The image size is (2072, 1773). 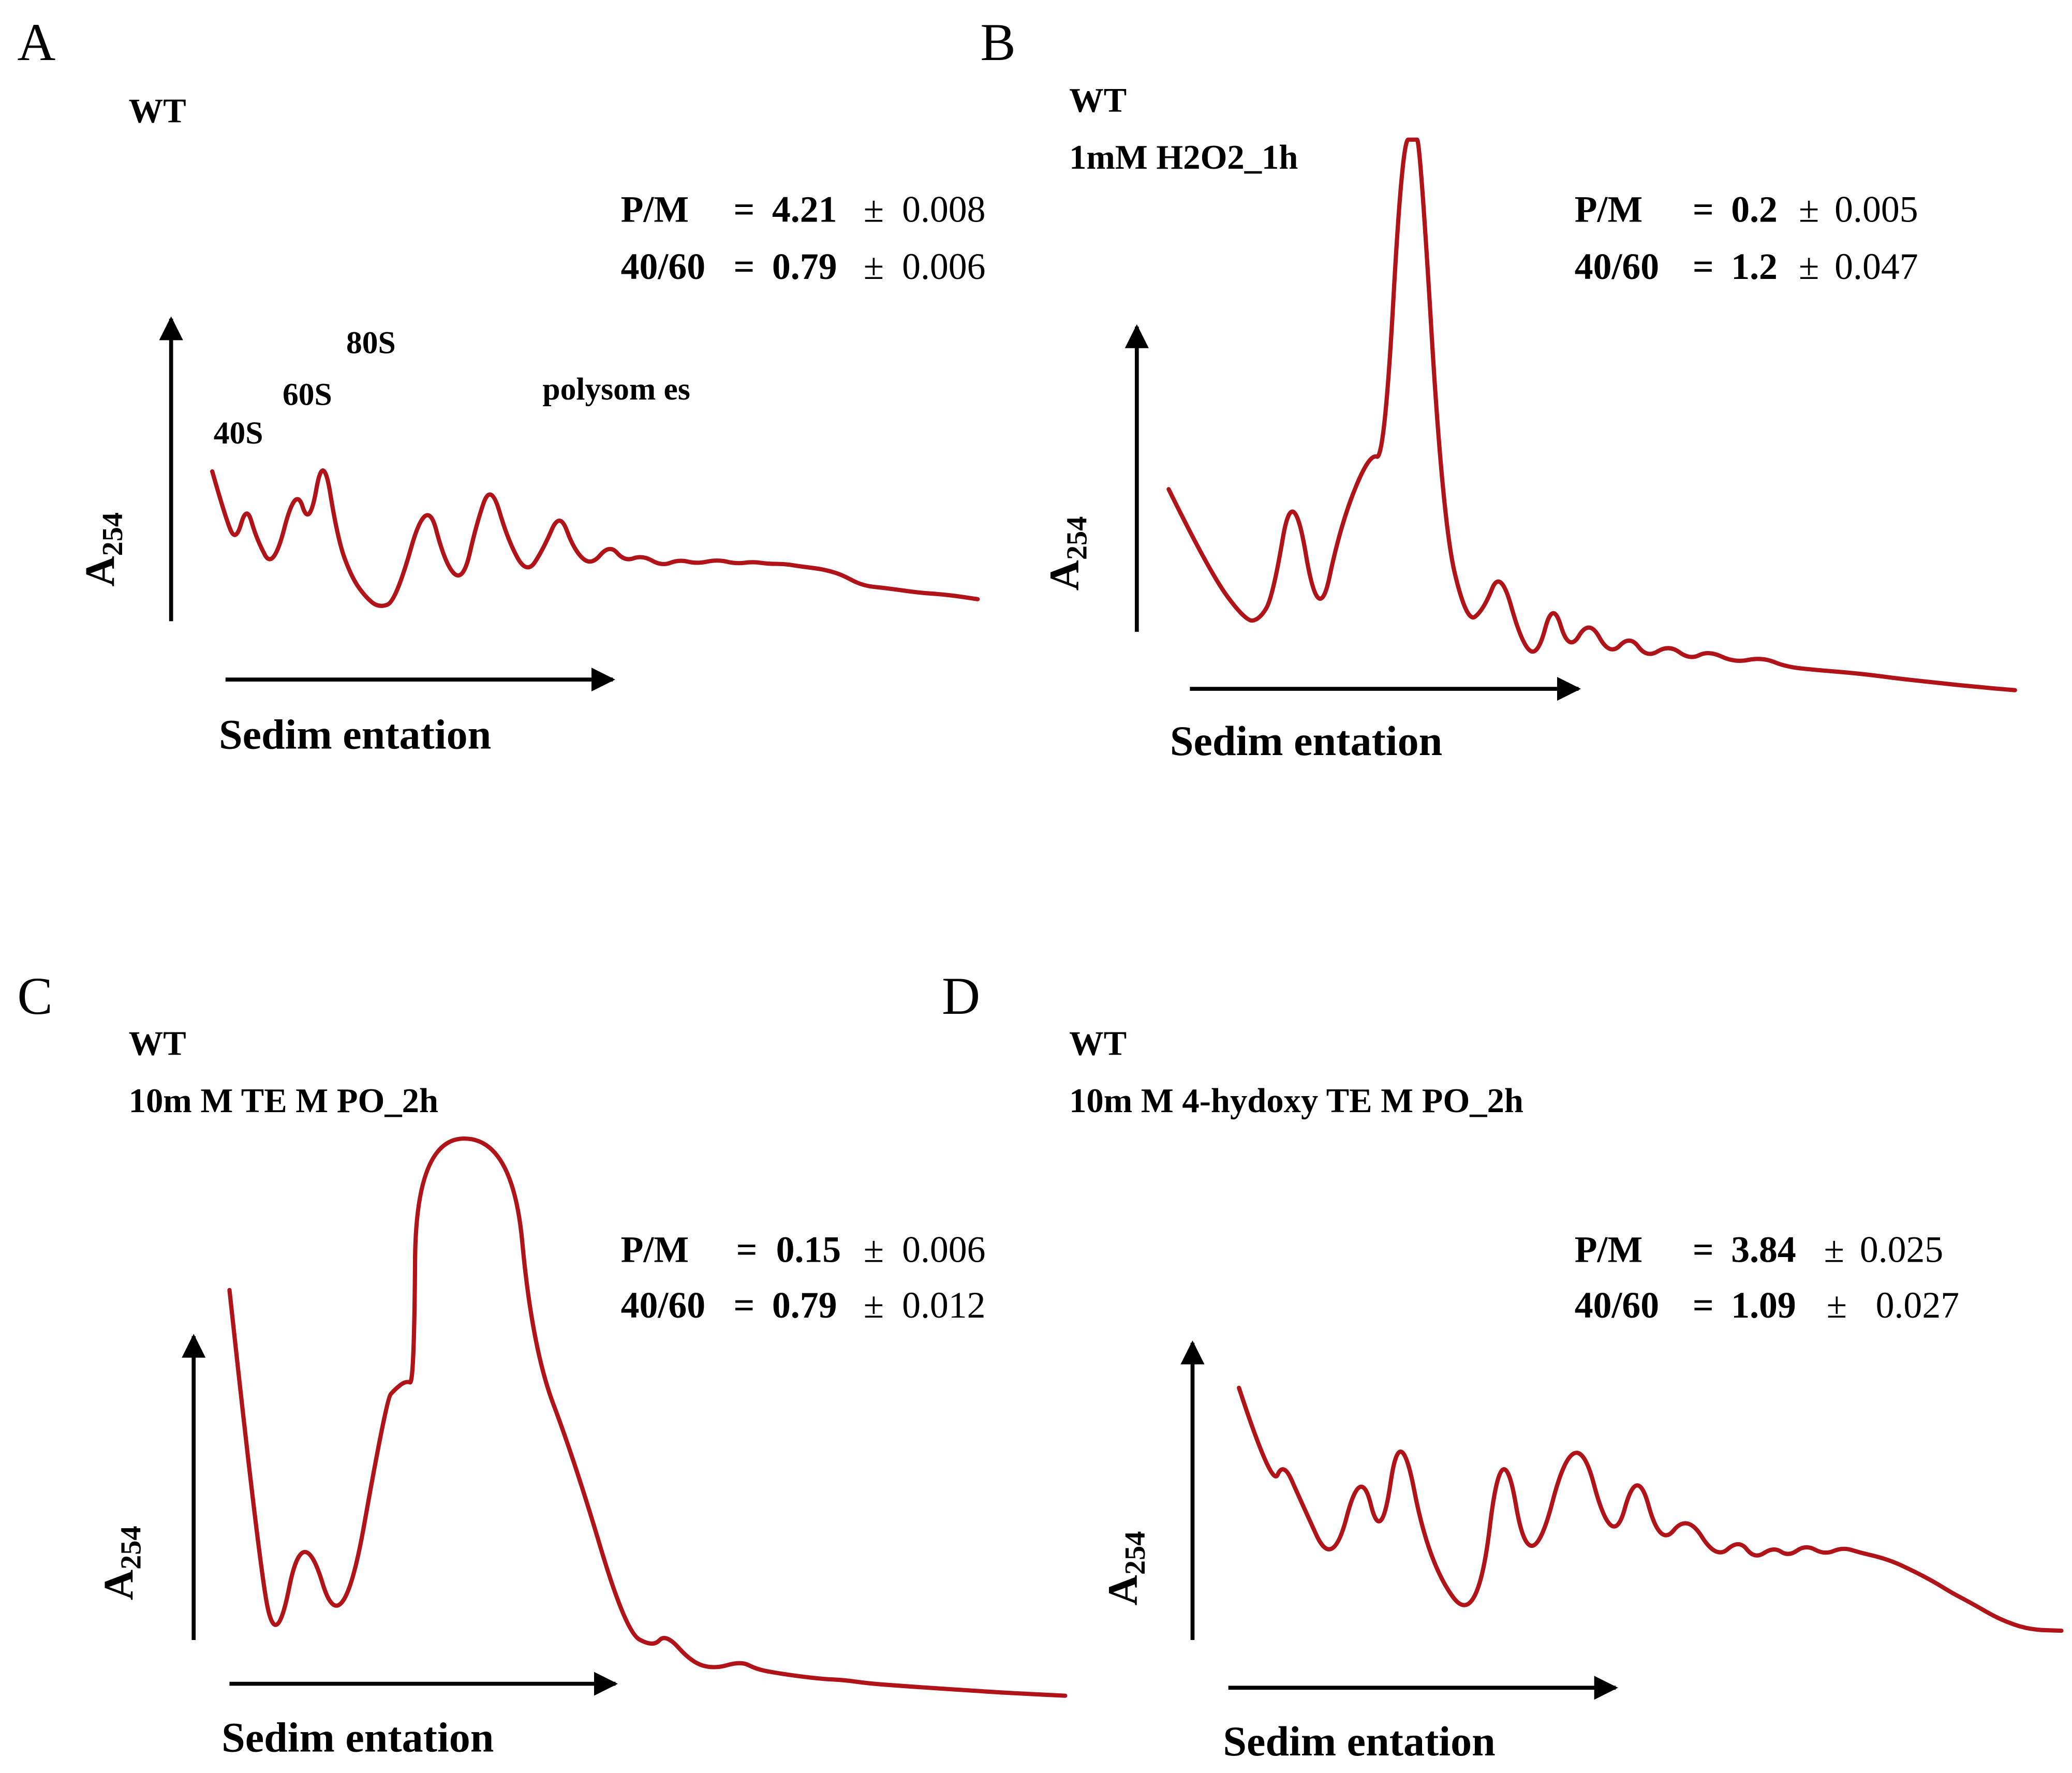 What do you see at coordinates (961, 996) in the screenshot?
I see `panel-letter-d: D` at bounding box center [961, 996].